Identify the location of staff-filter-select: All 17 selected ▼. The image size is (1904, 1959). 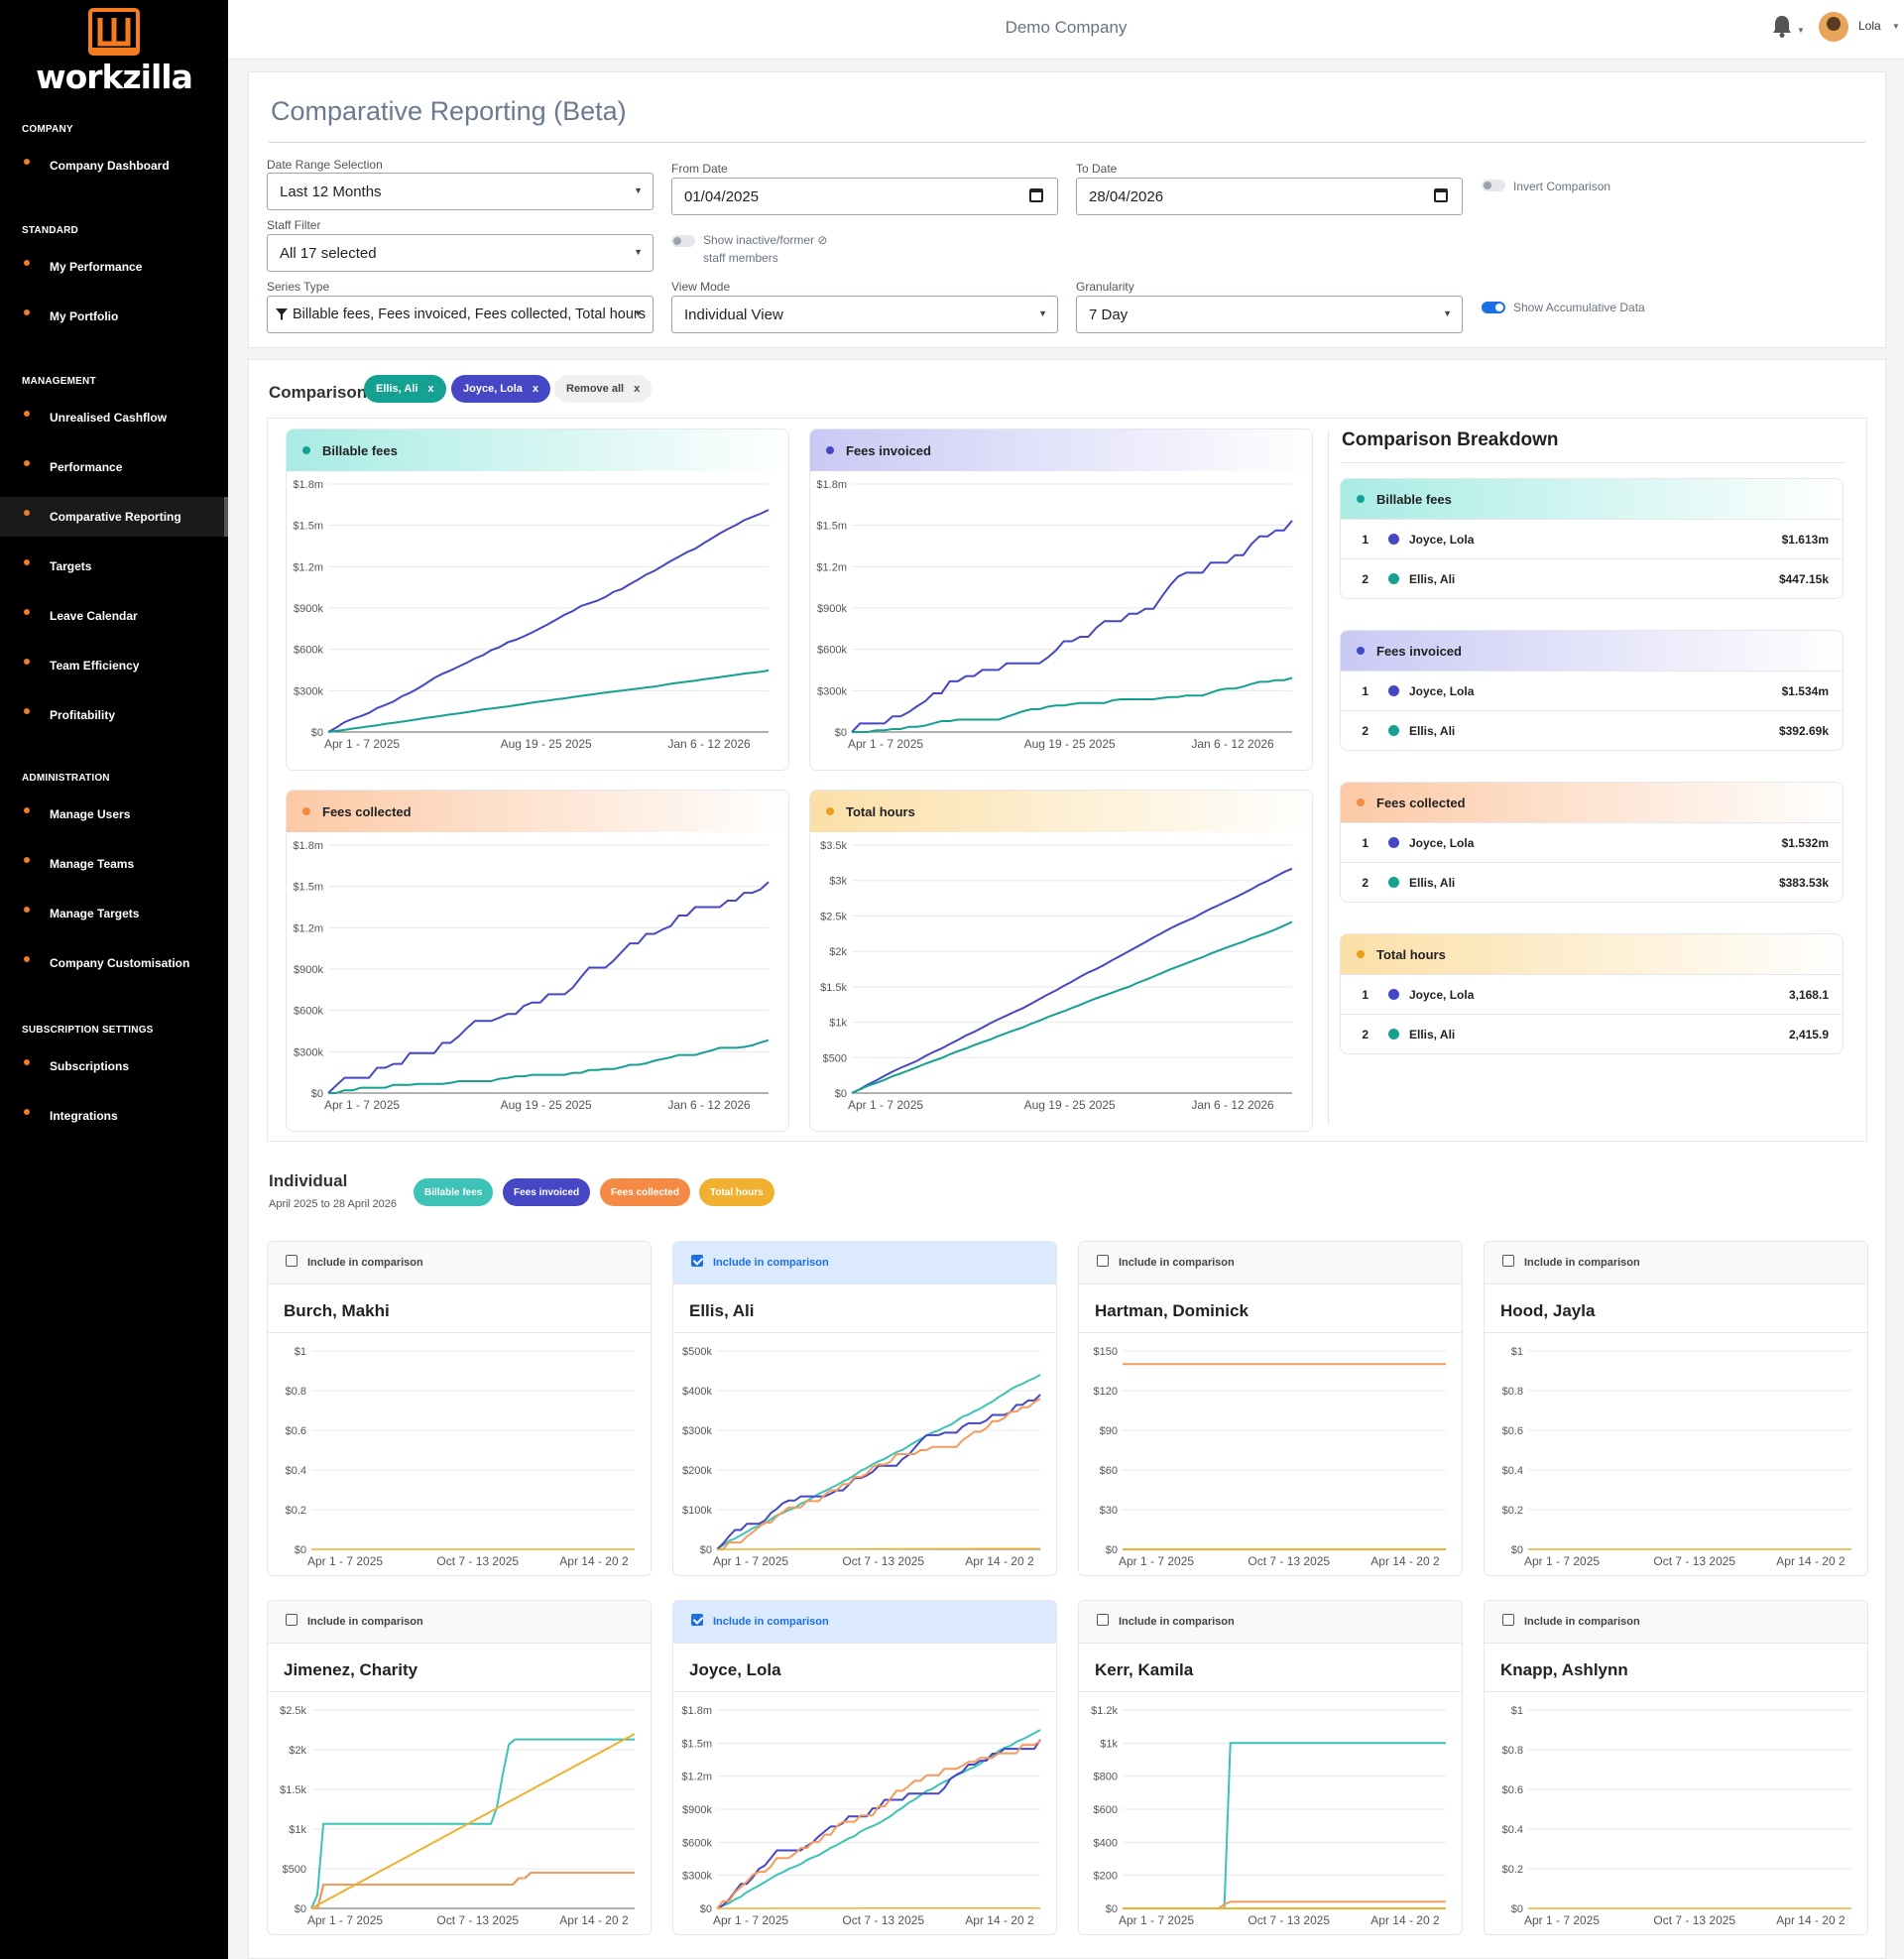
(460, 253).